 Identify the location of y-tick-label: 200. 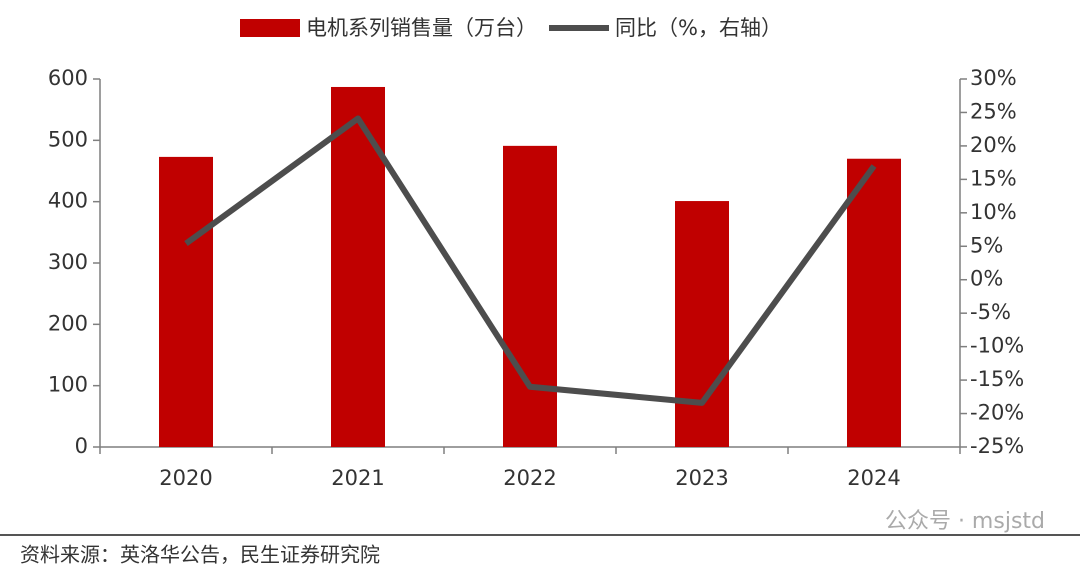
(68, 323).